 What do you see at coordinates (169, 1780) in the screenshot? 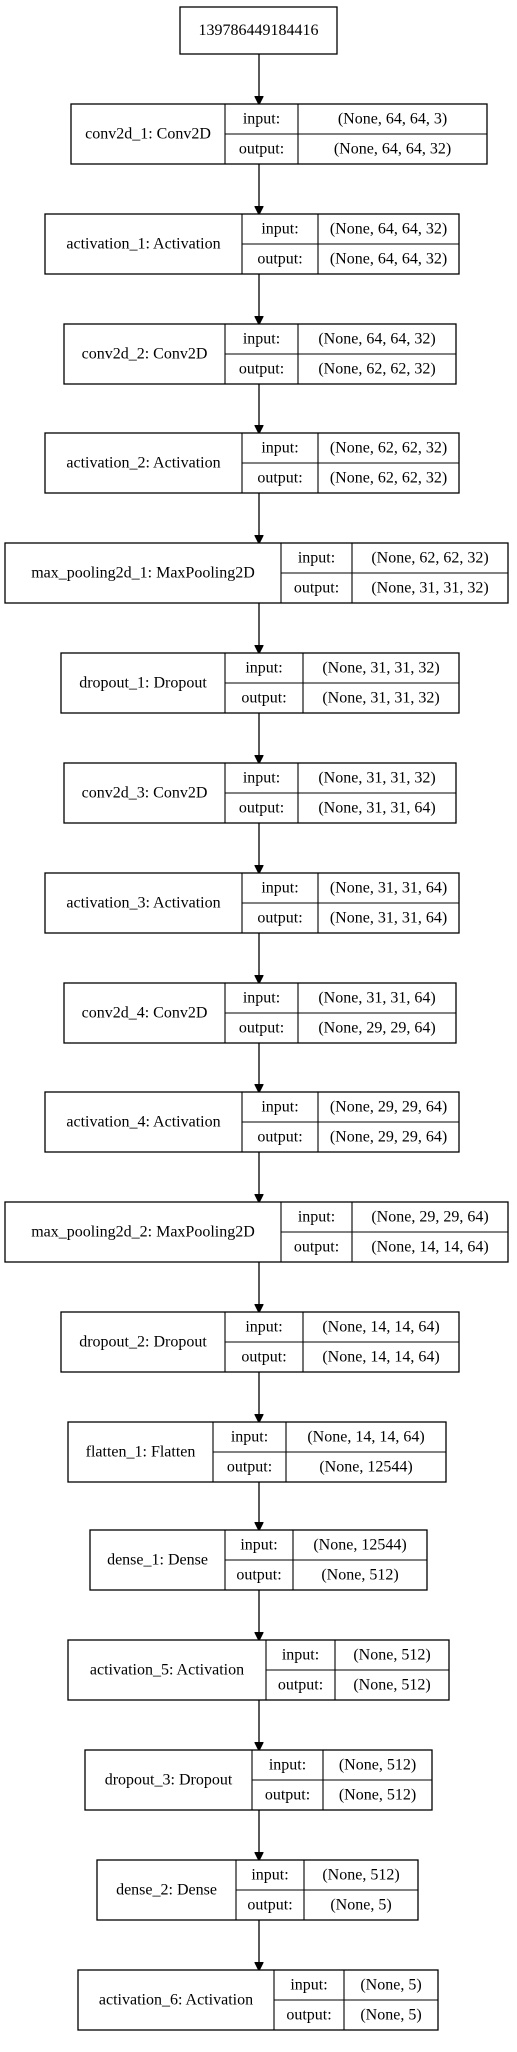
I see `layer-name: dropout_3: Dropout` at bounding box center [169, 1780].